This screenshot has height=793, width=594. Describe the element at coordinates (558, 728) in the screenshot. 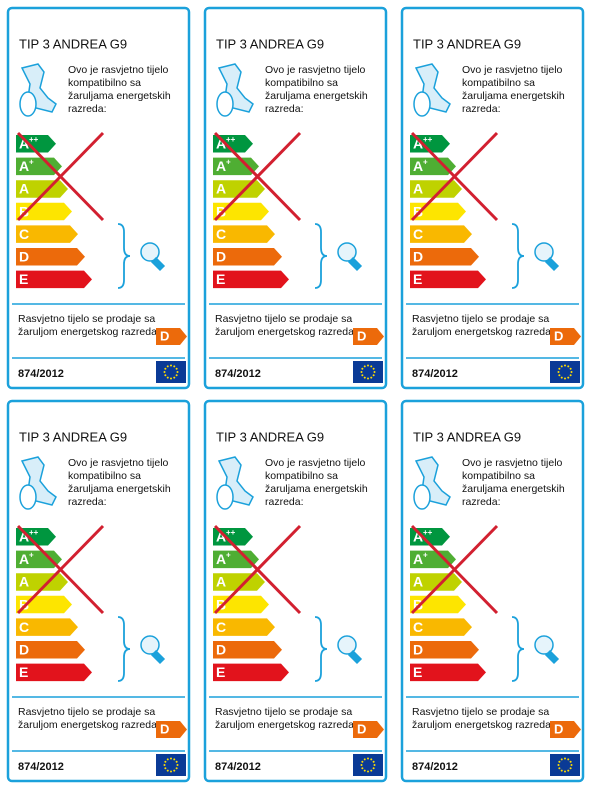

I see `sold-class: D` at that location.